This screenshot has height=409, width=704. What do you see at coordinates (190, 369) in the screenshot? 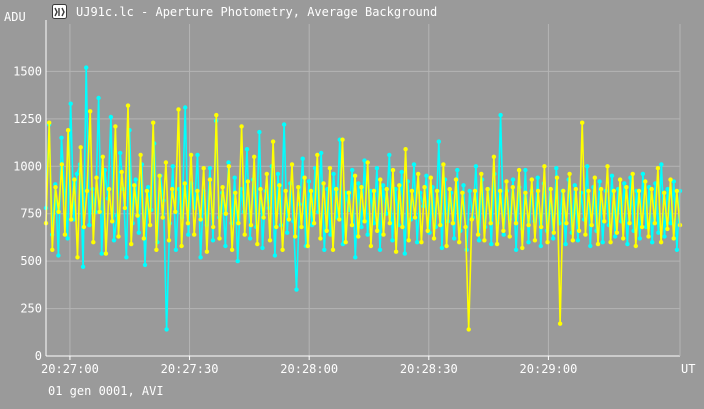
I see `x-tick-label: 20:27:30` at bounding box center [190, 369].